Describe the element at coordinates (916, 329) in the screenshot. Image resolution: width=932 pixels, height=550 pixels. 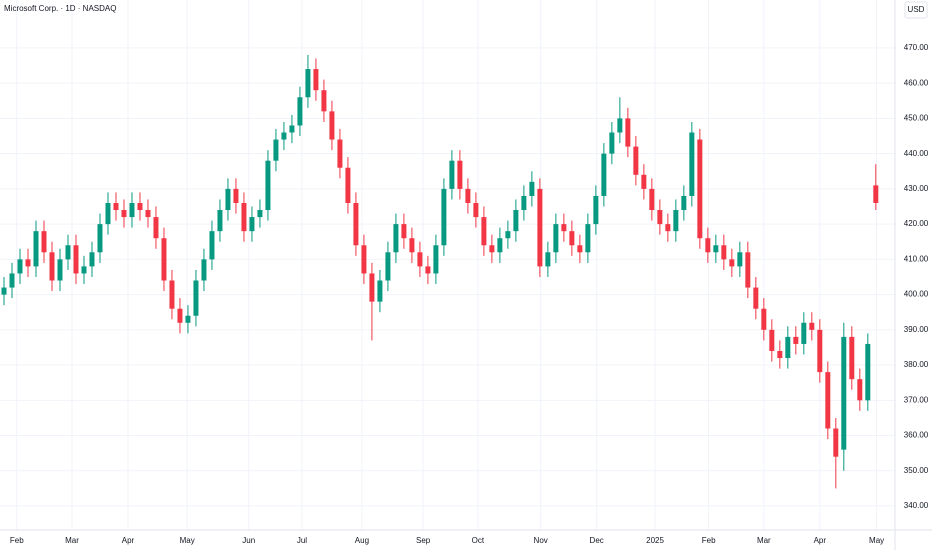
I see `y-tick-label: 390.00` at that location.